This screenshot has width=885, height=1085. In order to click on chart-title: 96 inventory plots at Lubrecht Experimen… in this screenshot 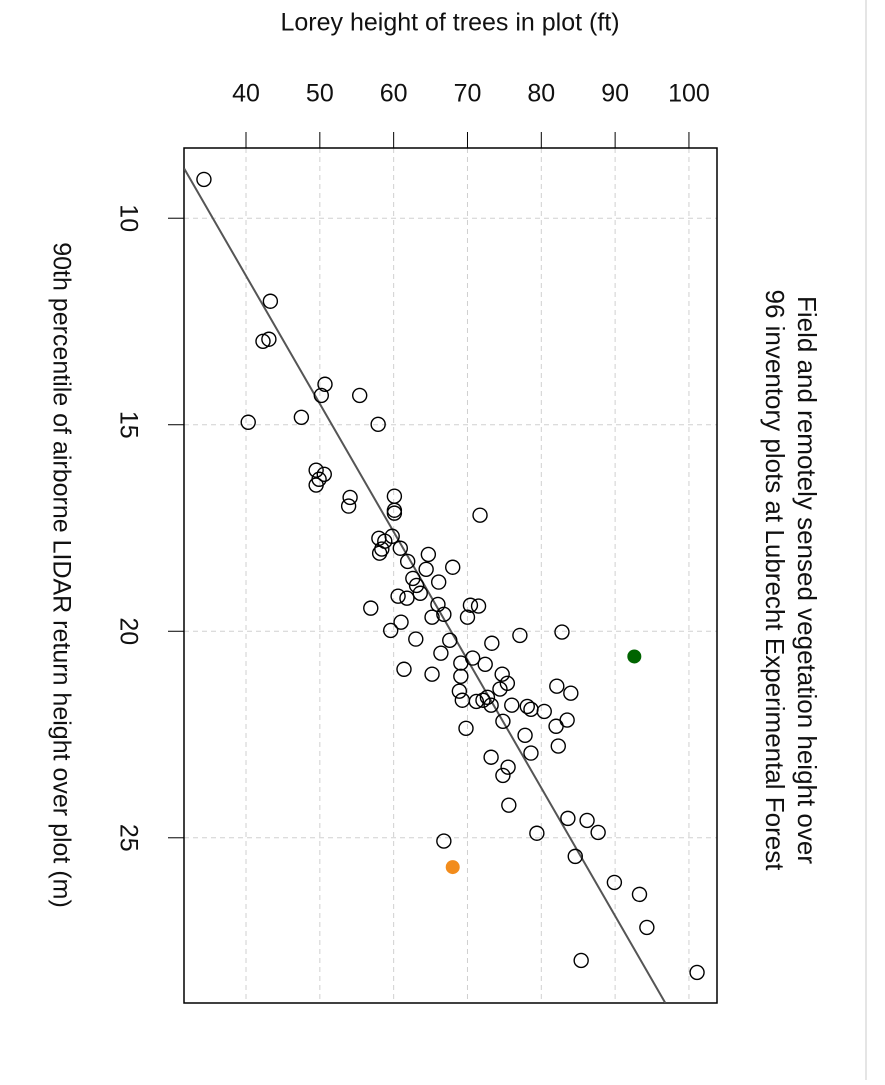, I will do `click(775, 581)`.